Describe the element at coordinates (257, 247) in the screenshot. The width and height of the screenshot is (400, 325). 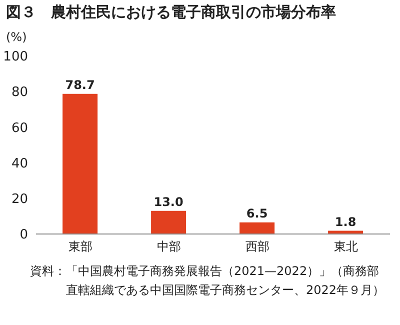
I see `x-tick-label: 西部` at that location.